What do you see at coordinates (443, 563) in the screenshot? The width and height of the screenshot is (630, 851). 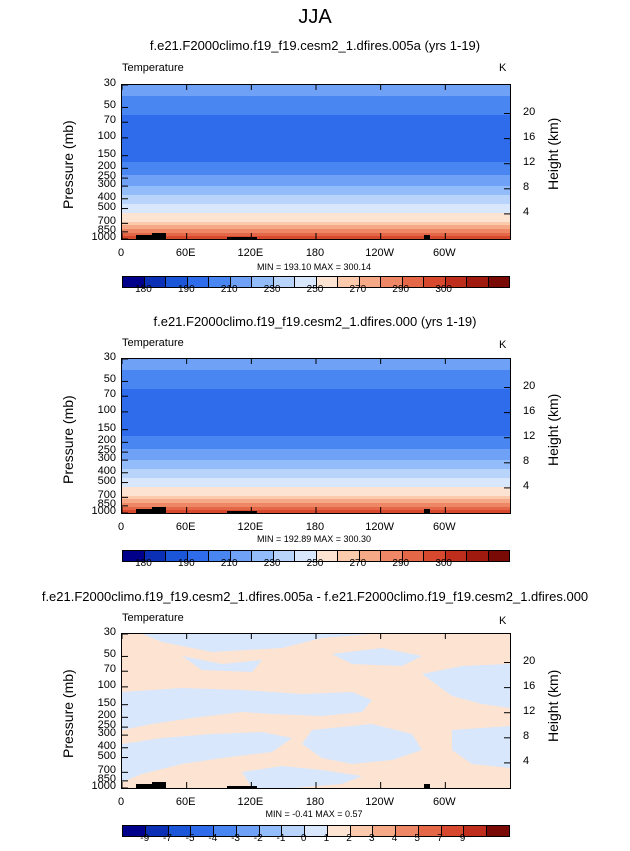 I see `colorbar-label: 300` at bounding box center [443, 563].